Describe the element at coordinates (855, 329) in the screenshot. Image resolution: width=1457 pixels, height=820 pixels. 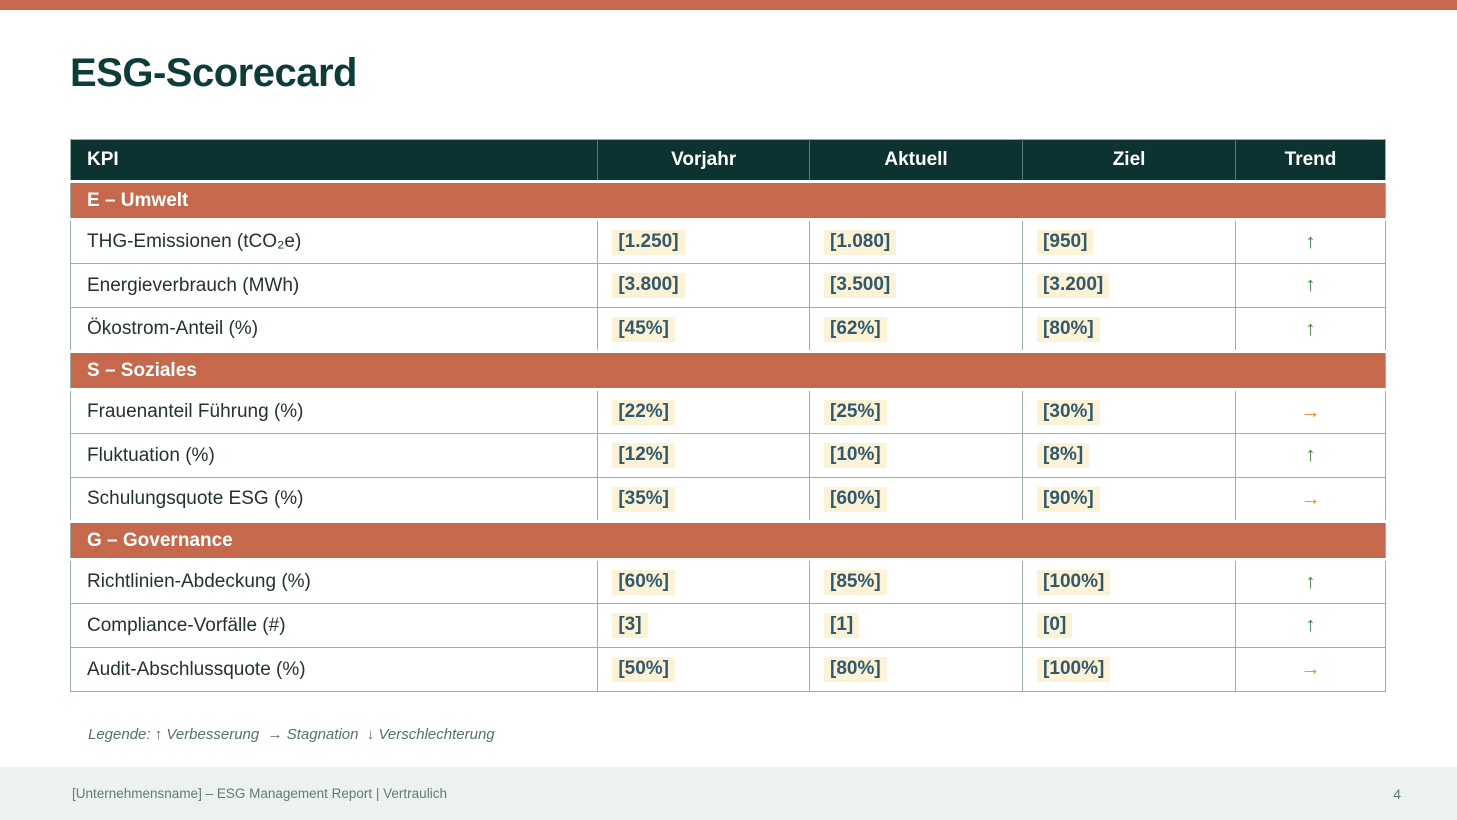
I see `value-aktuell: [62%]` at that location.